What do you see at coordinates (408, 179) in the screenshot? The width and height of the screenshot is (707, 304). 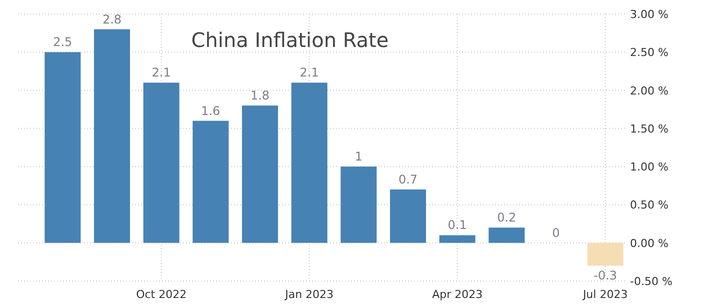 I see `data-label: 0.7` at bounding box center [408, 179].